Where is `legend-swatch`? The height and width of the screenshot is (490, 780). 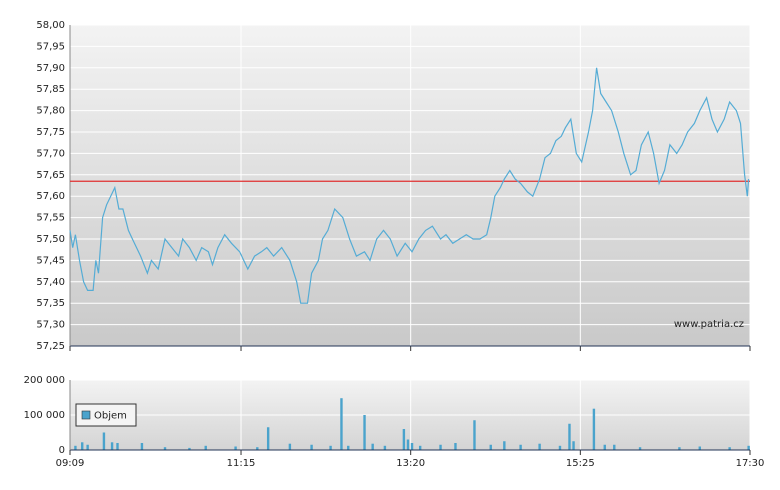
legend-swatch is located at coordinates (86, 415).